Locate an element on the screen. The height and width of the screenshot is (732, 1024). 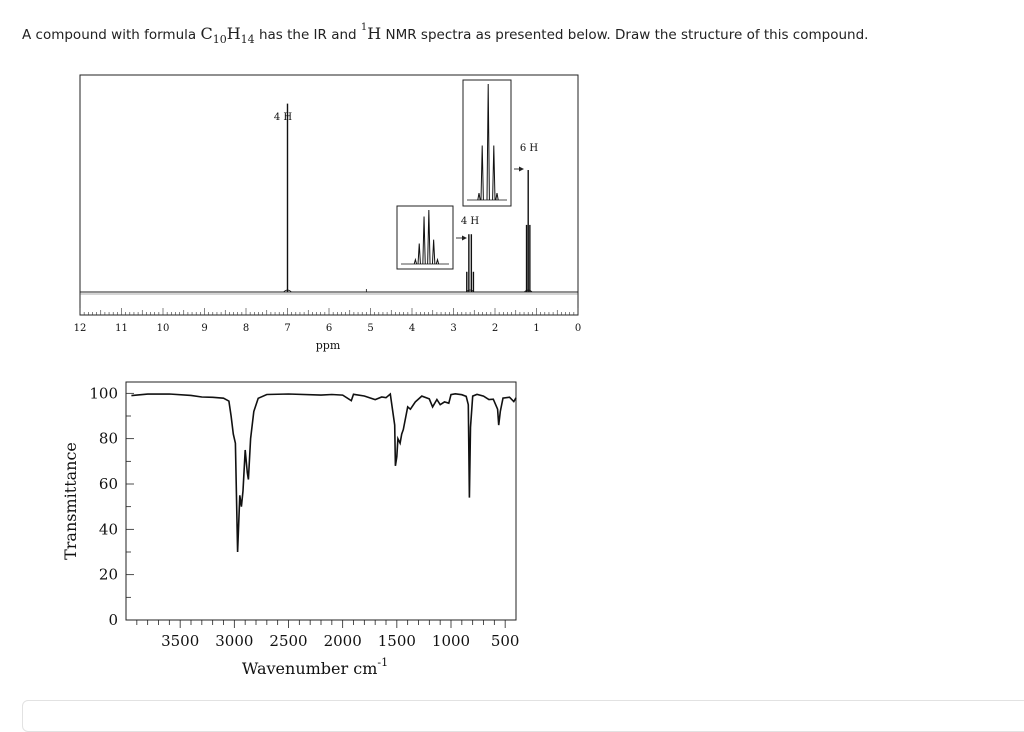
ir-y-tick-label: 80 is located at coordinates (108, 439).